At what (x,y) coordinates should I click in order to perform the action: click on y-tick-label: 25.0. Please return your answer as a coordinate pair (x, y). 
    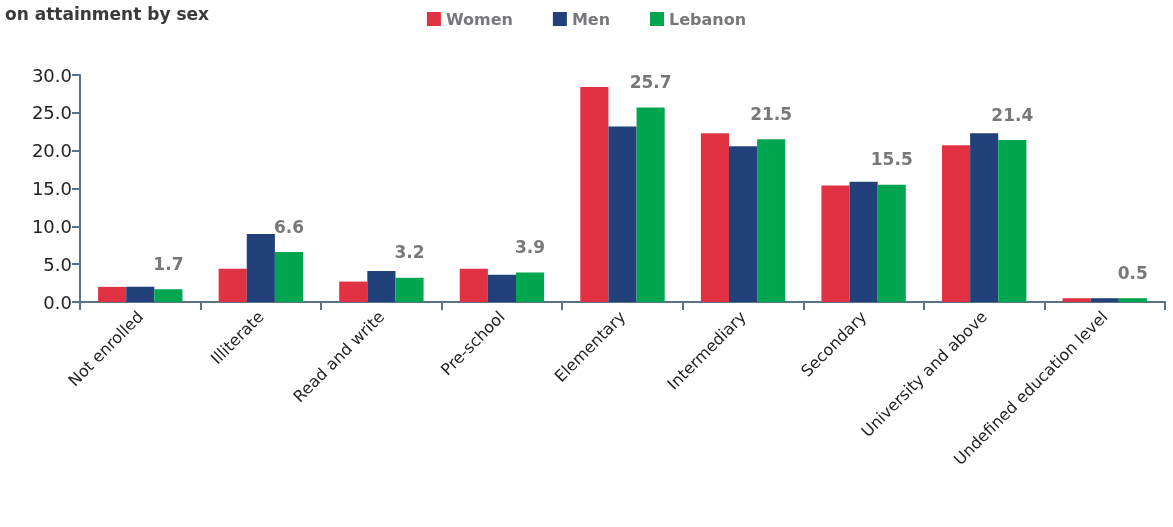
    Looking at the image, I should click on (51, 113).